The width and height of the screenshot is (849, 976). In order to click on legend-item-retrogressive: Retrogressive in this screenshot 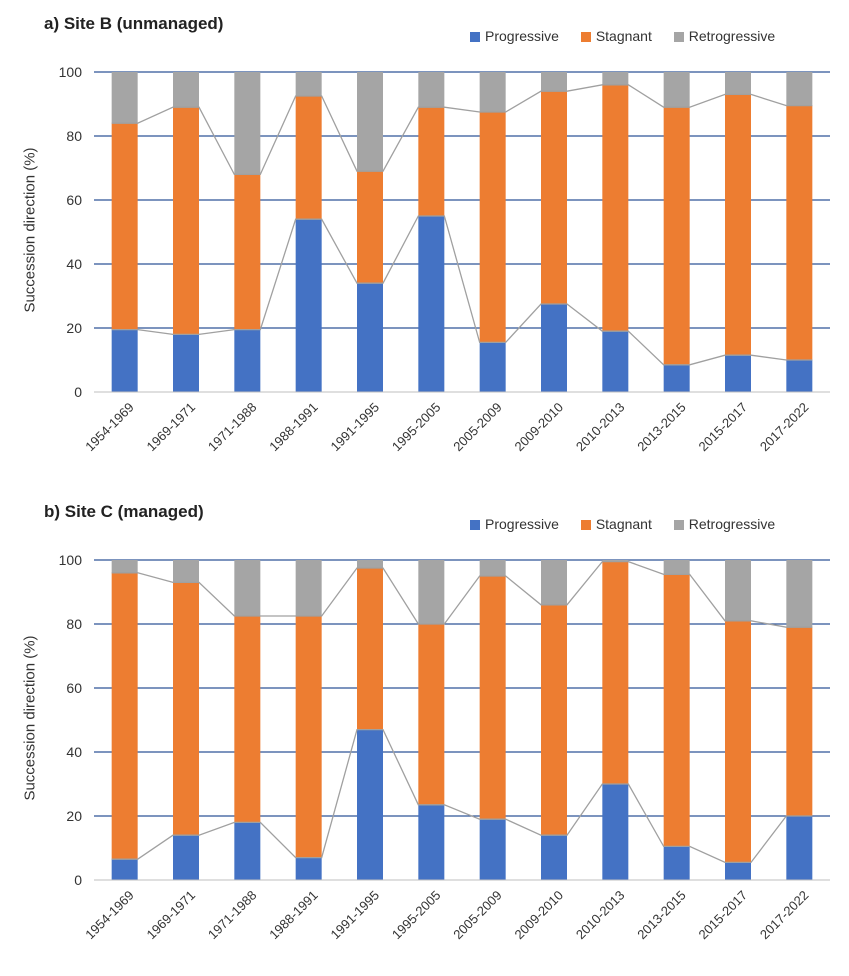, I will do `click(724, 36)`.